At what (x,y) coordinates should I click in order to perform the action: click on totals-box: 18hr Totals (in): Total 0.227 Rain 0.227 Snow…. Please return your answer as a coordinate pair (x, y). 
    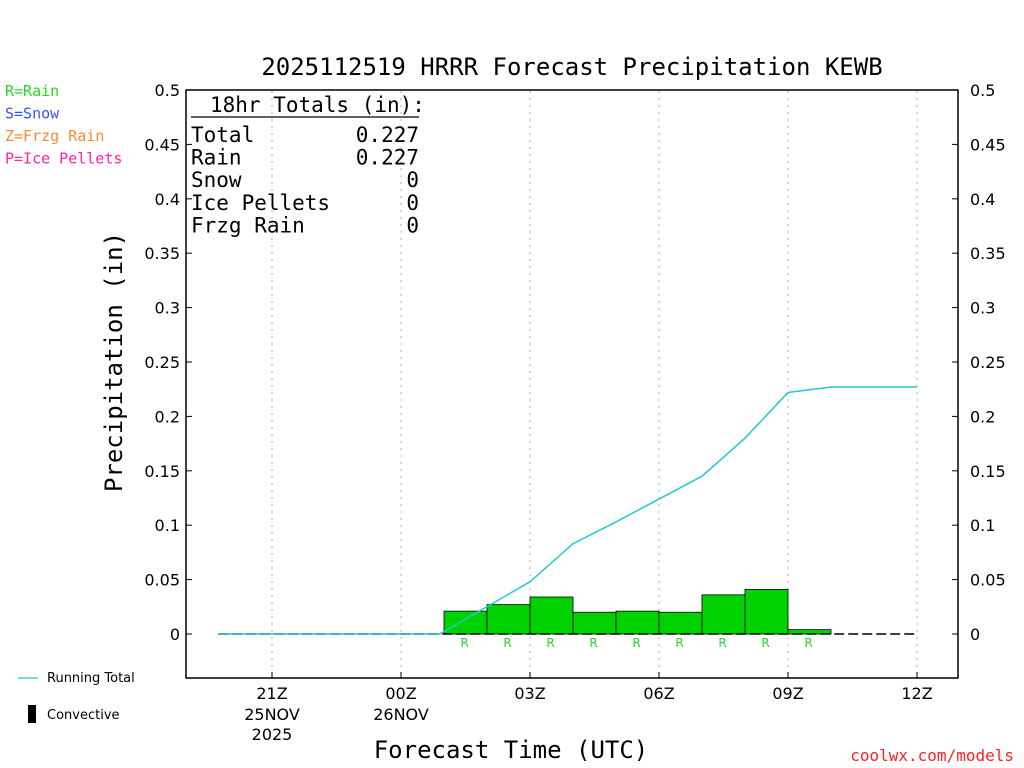
    Looking at the image, I should click on (308, 165).